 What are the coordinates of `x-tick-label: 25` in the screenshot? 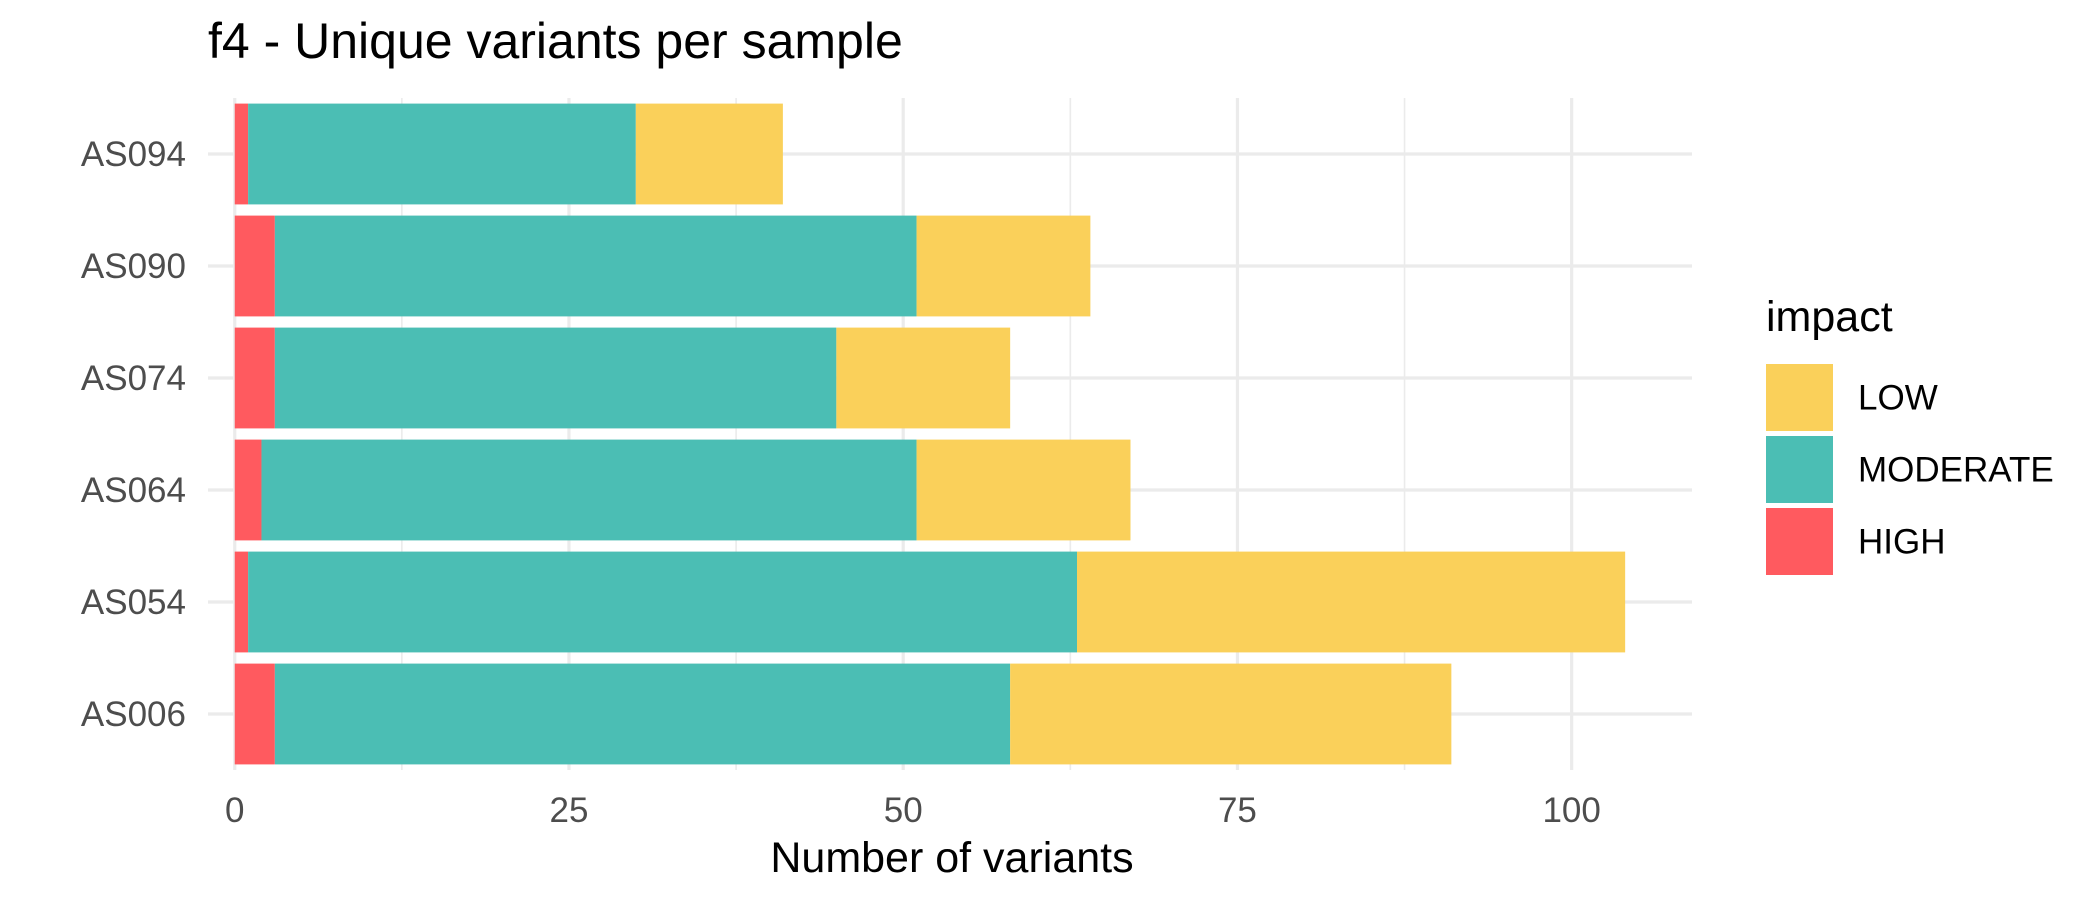 It's located at (569, 810).